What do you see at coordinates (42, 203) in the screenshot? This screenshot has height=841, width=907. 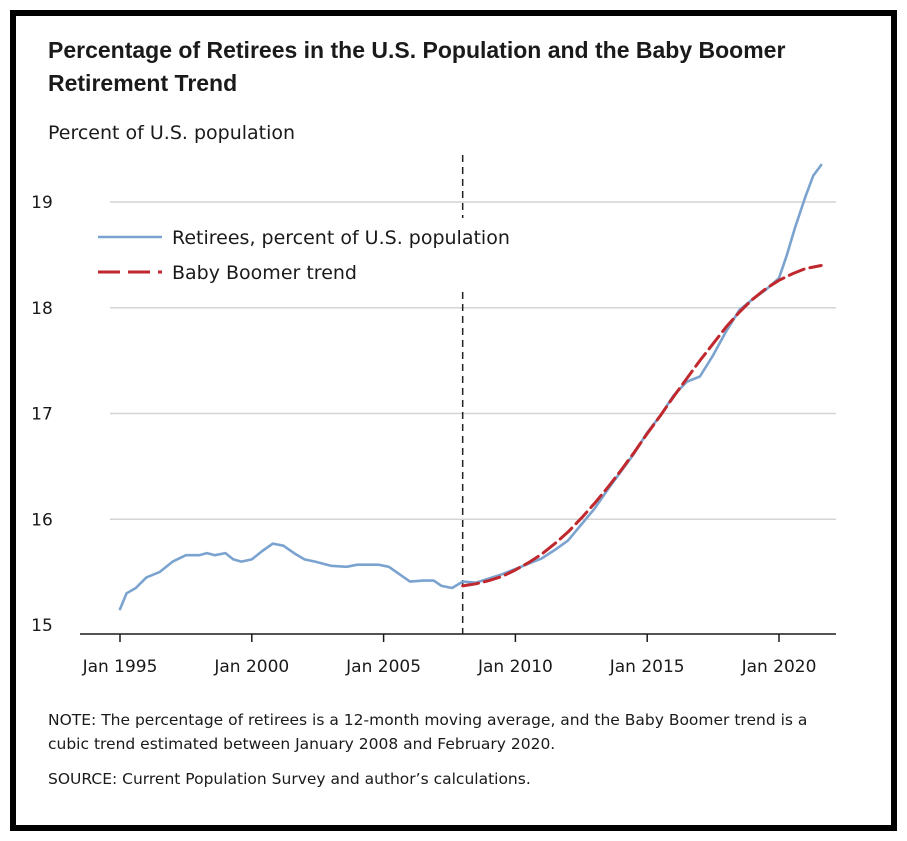 I see `y-tick-label: 19` at bounding box center [42, 203].